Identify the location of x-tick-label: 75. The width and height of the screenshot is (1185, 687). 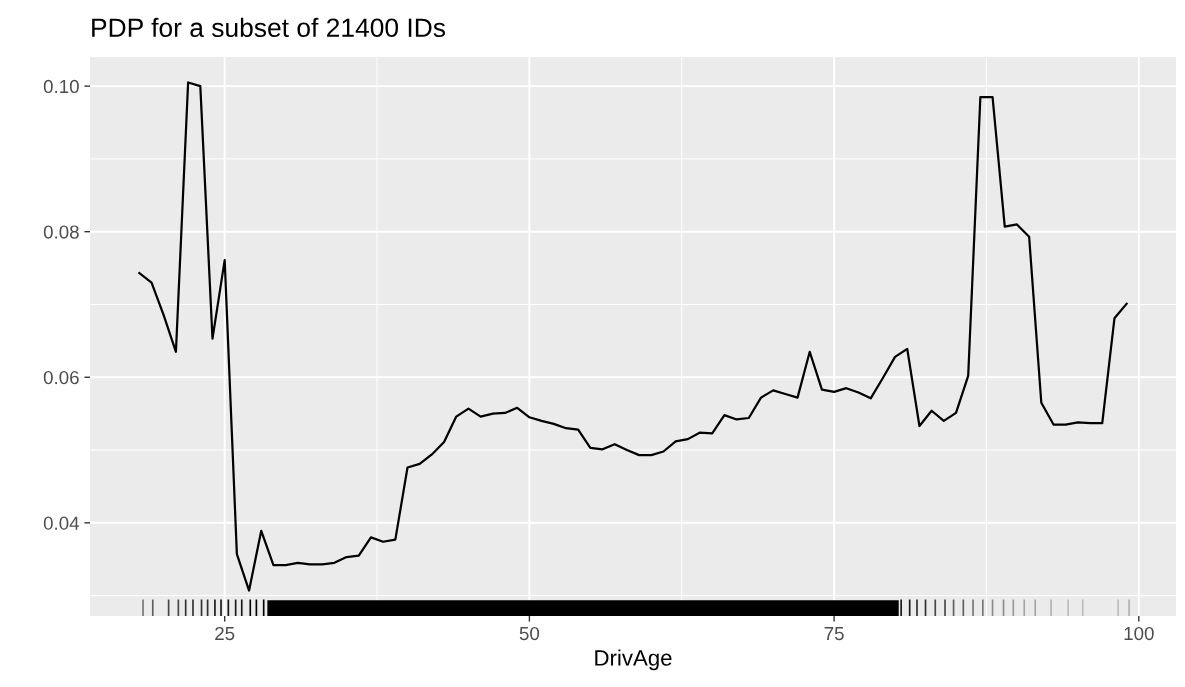
(834, 634).